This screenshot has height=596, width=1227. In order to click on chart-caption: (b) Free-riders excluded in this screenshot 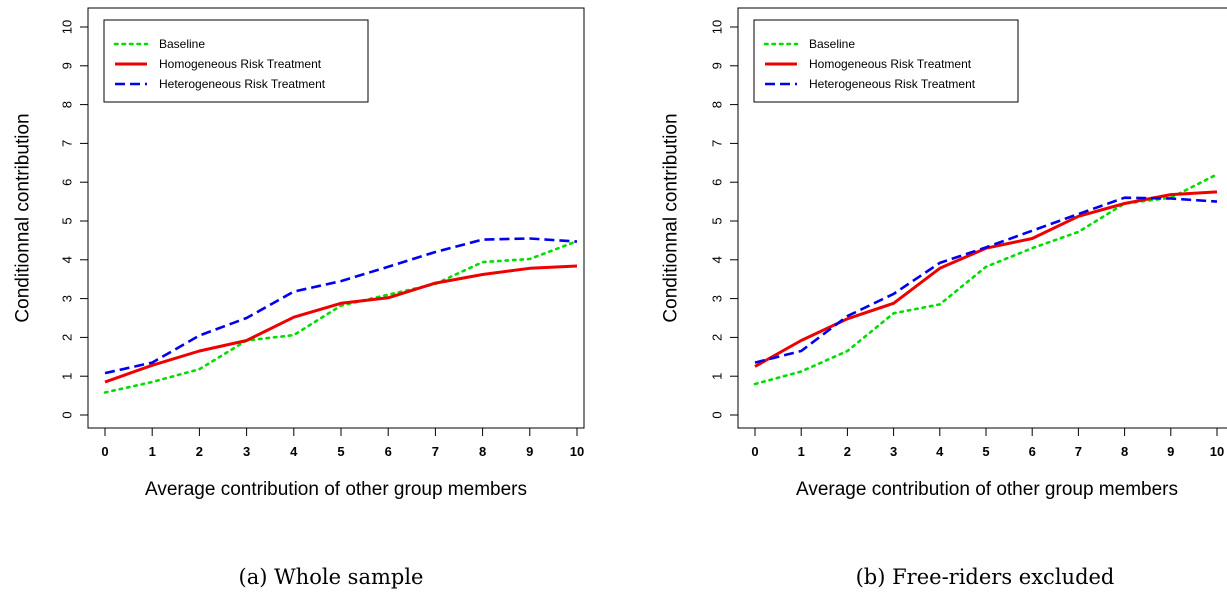, I will do `click(985, 577)`.